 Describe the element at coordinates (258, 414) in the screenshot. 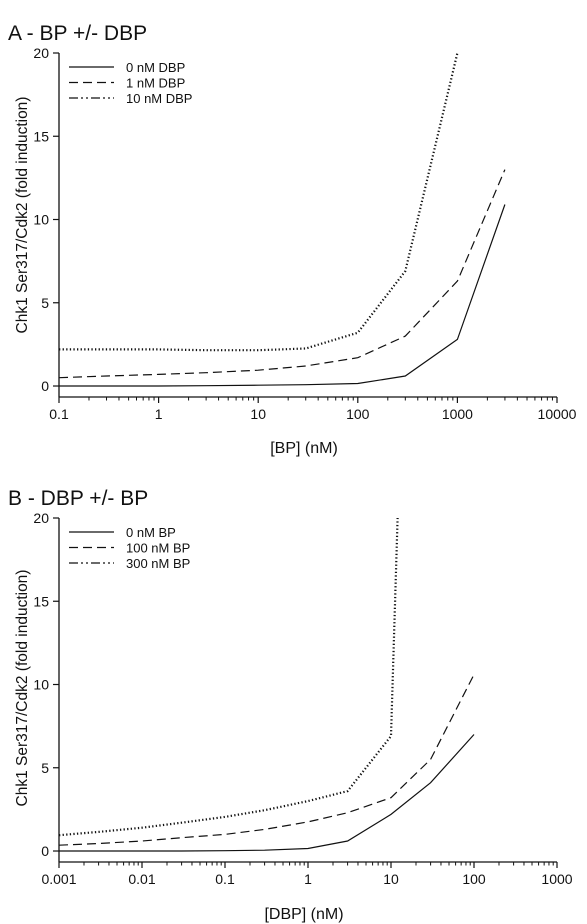

I see `panel-a-x-tick-label: 10` at that location.